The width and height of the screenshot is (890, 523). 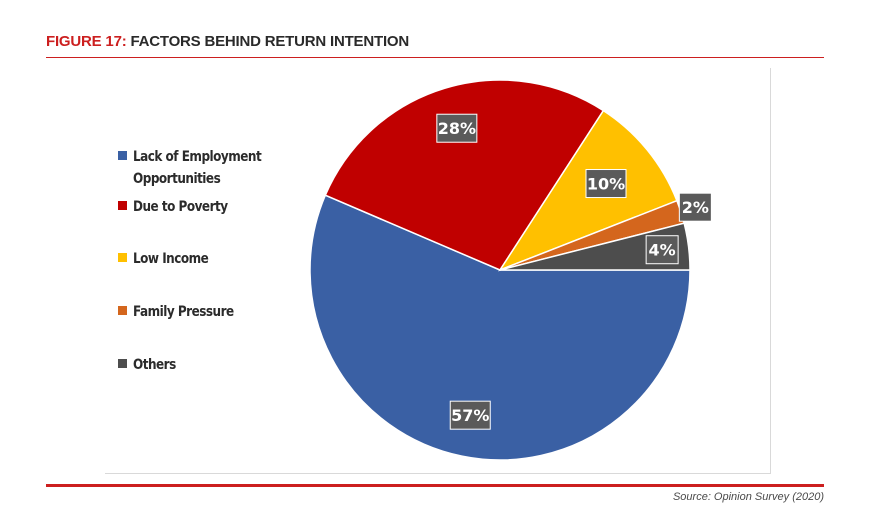 What do you see at coordinates (122, 257) in the screenshot?
I see `legend-swatch-low-income` at bounding box center [122, 257].